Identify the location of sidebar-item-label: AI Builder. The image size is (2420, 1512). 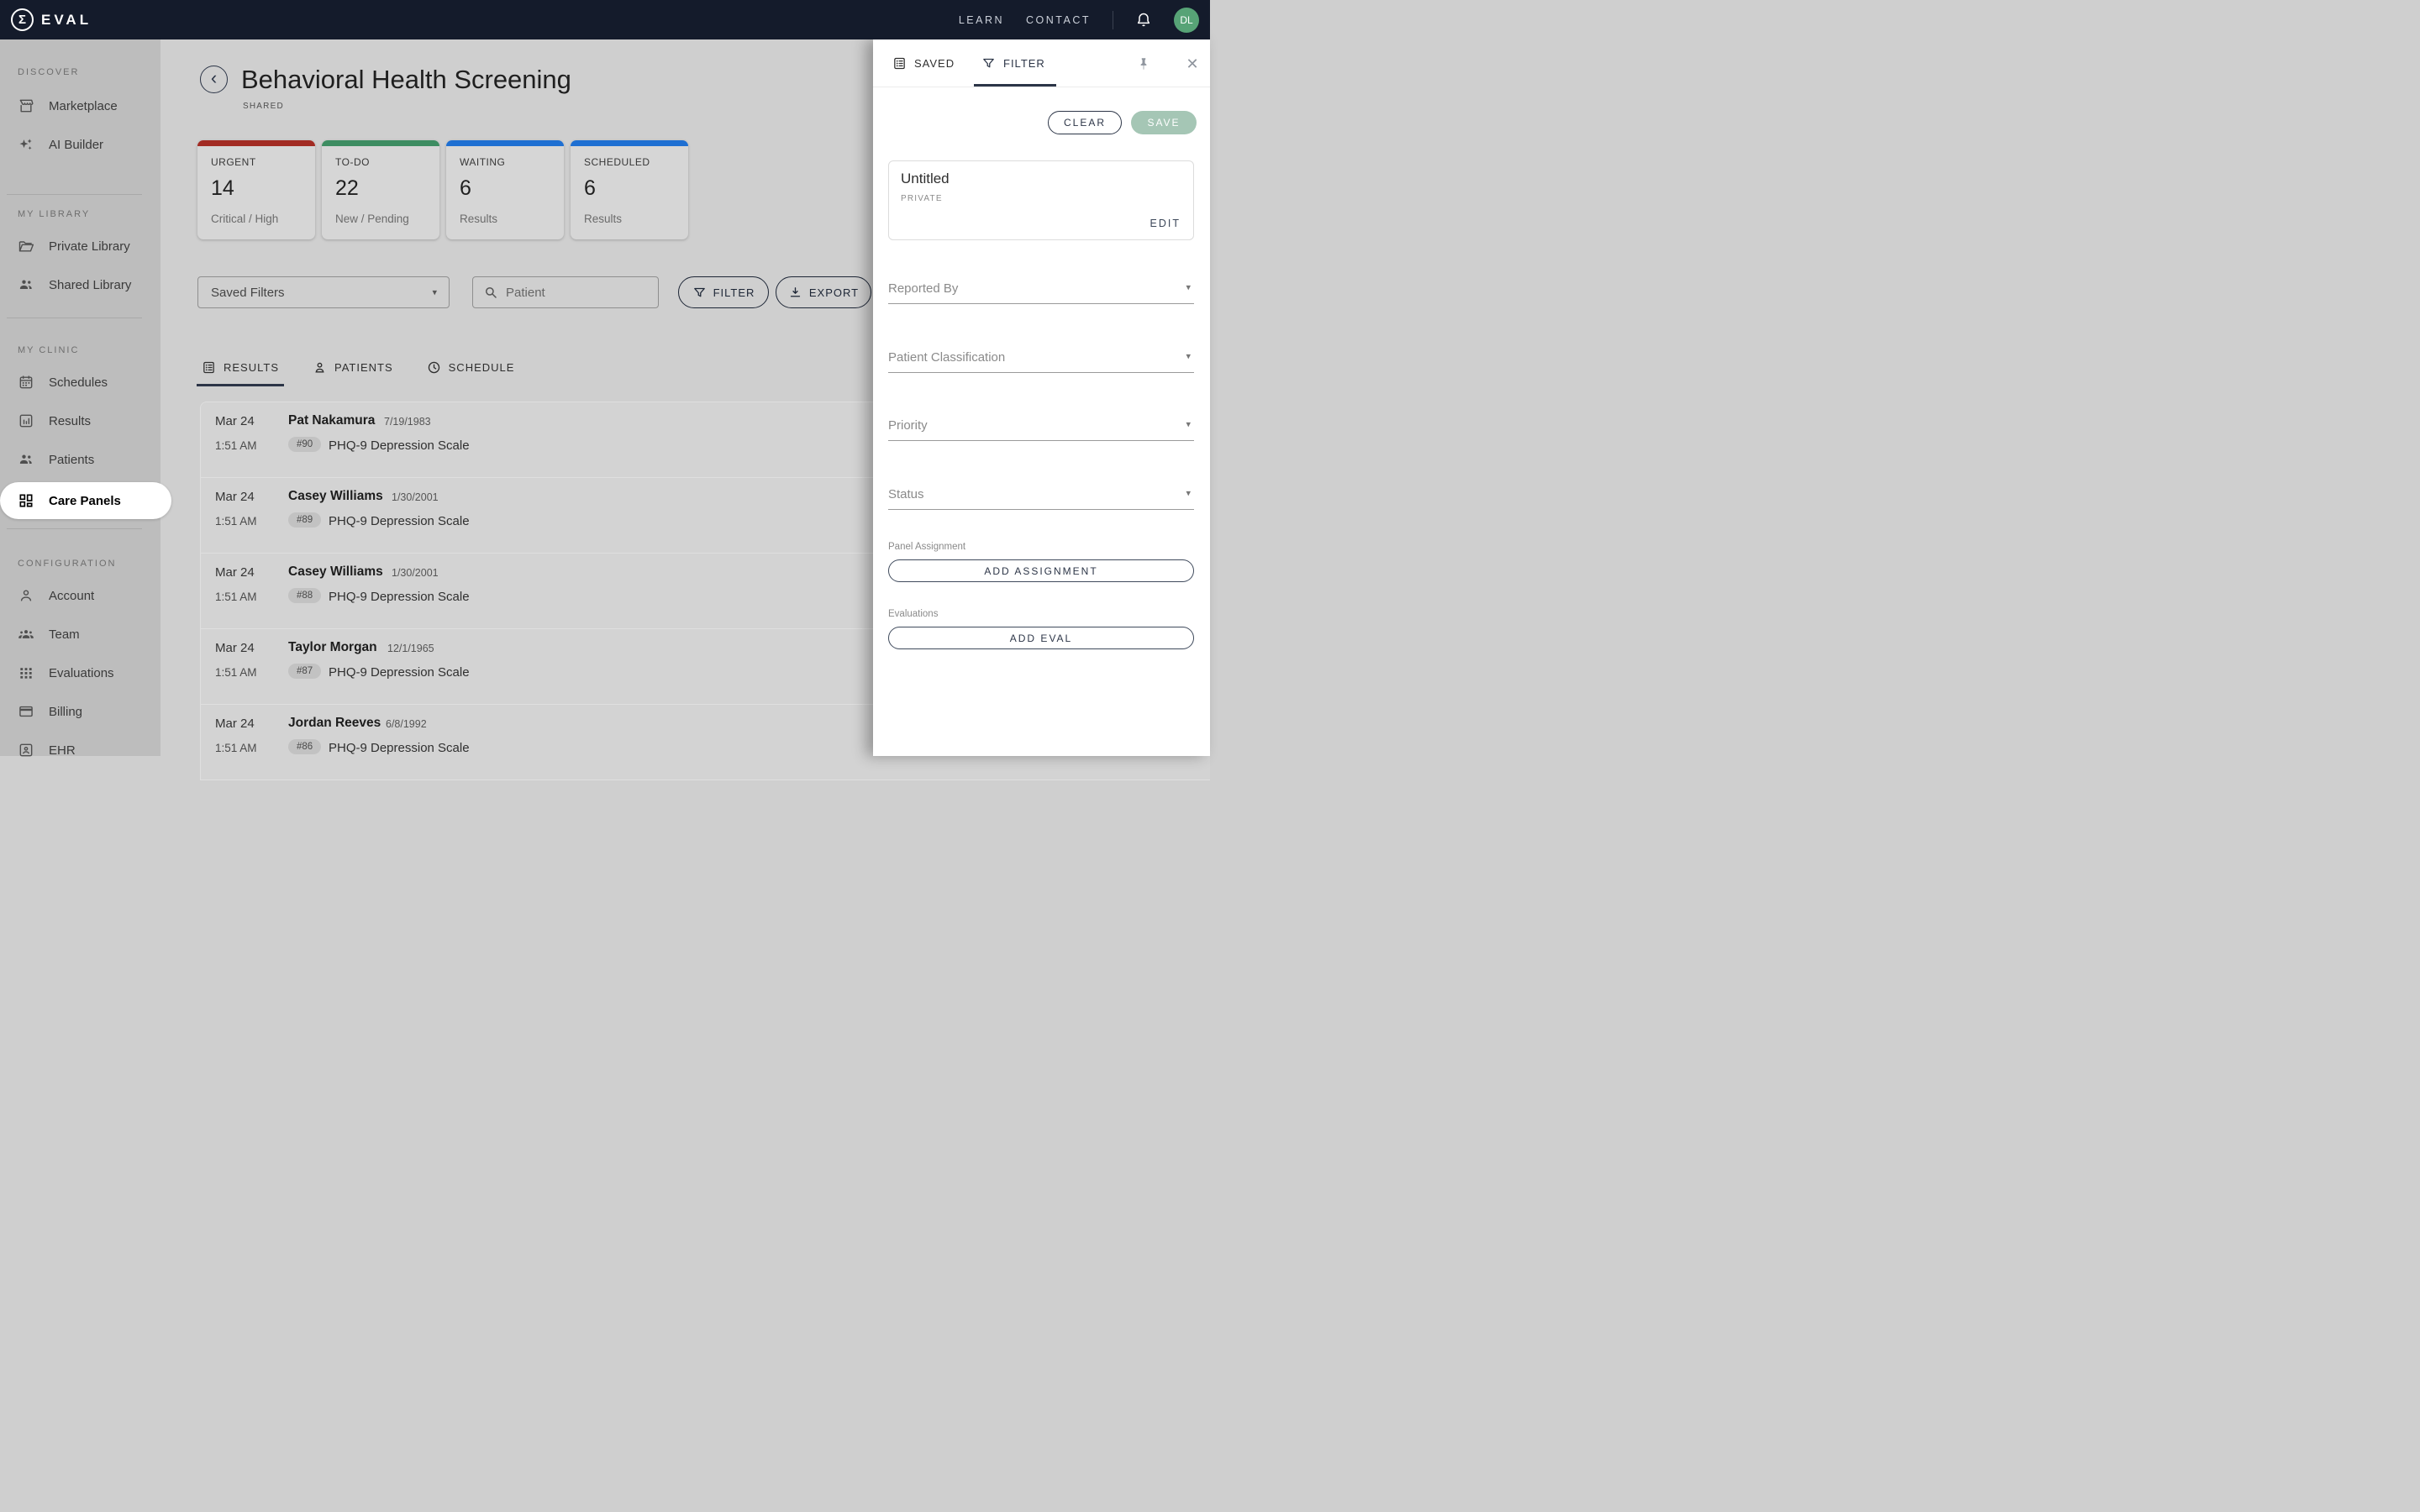
(77, 144).